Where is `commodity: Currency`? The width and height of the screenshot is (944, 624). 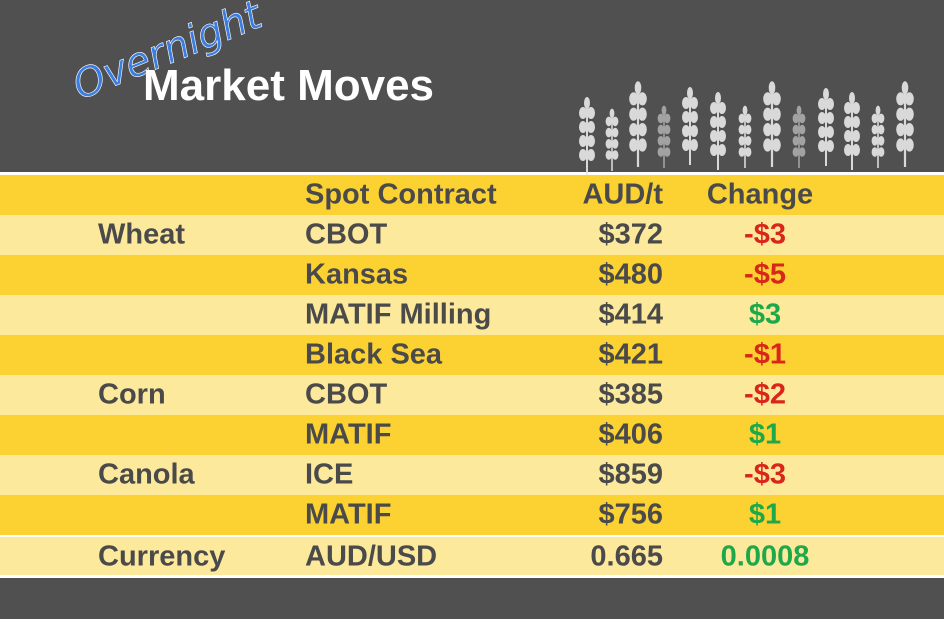 commodity: Currency is located at coordinates (161, 557).